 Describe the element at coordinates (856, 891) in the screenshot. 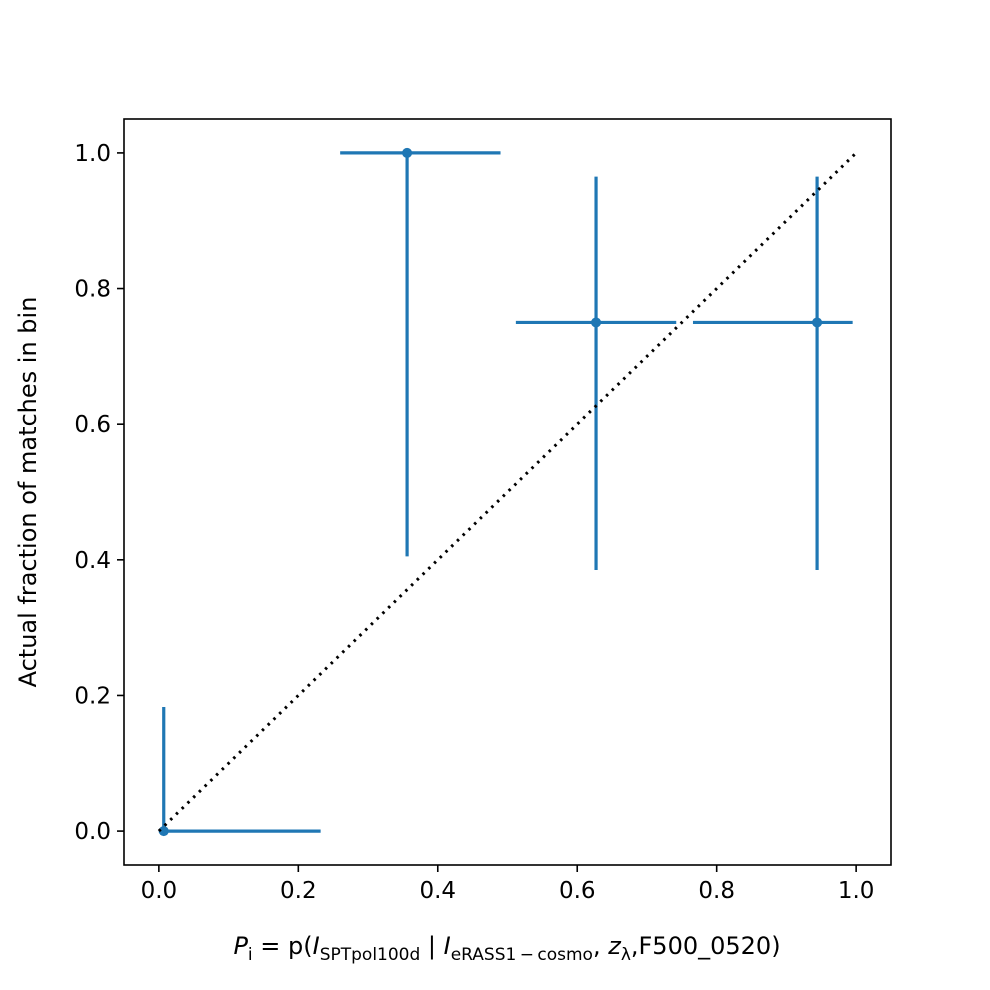

I see `x-tick-label: 1.0` at that location.